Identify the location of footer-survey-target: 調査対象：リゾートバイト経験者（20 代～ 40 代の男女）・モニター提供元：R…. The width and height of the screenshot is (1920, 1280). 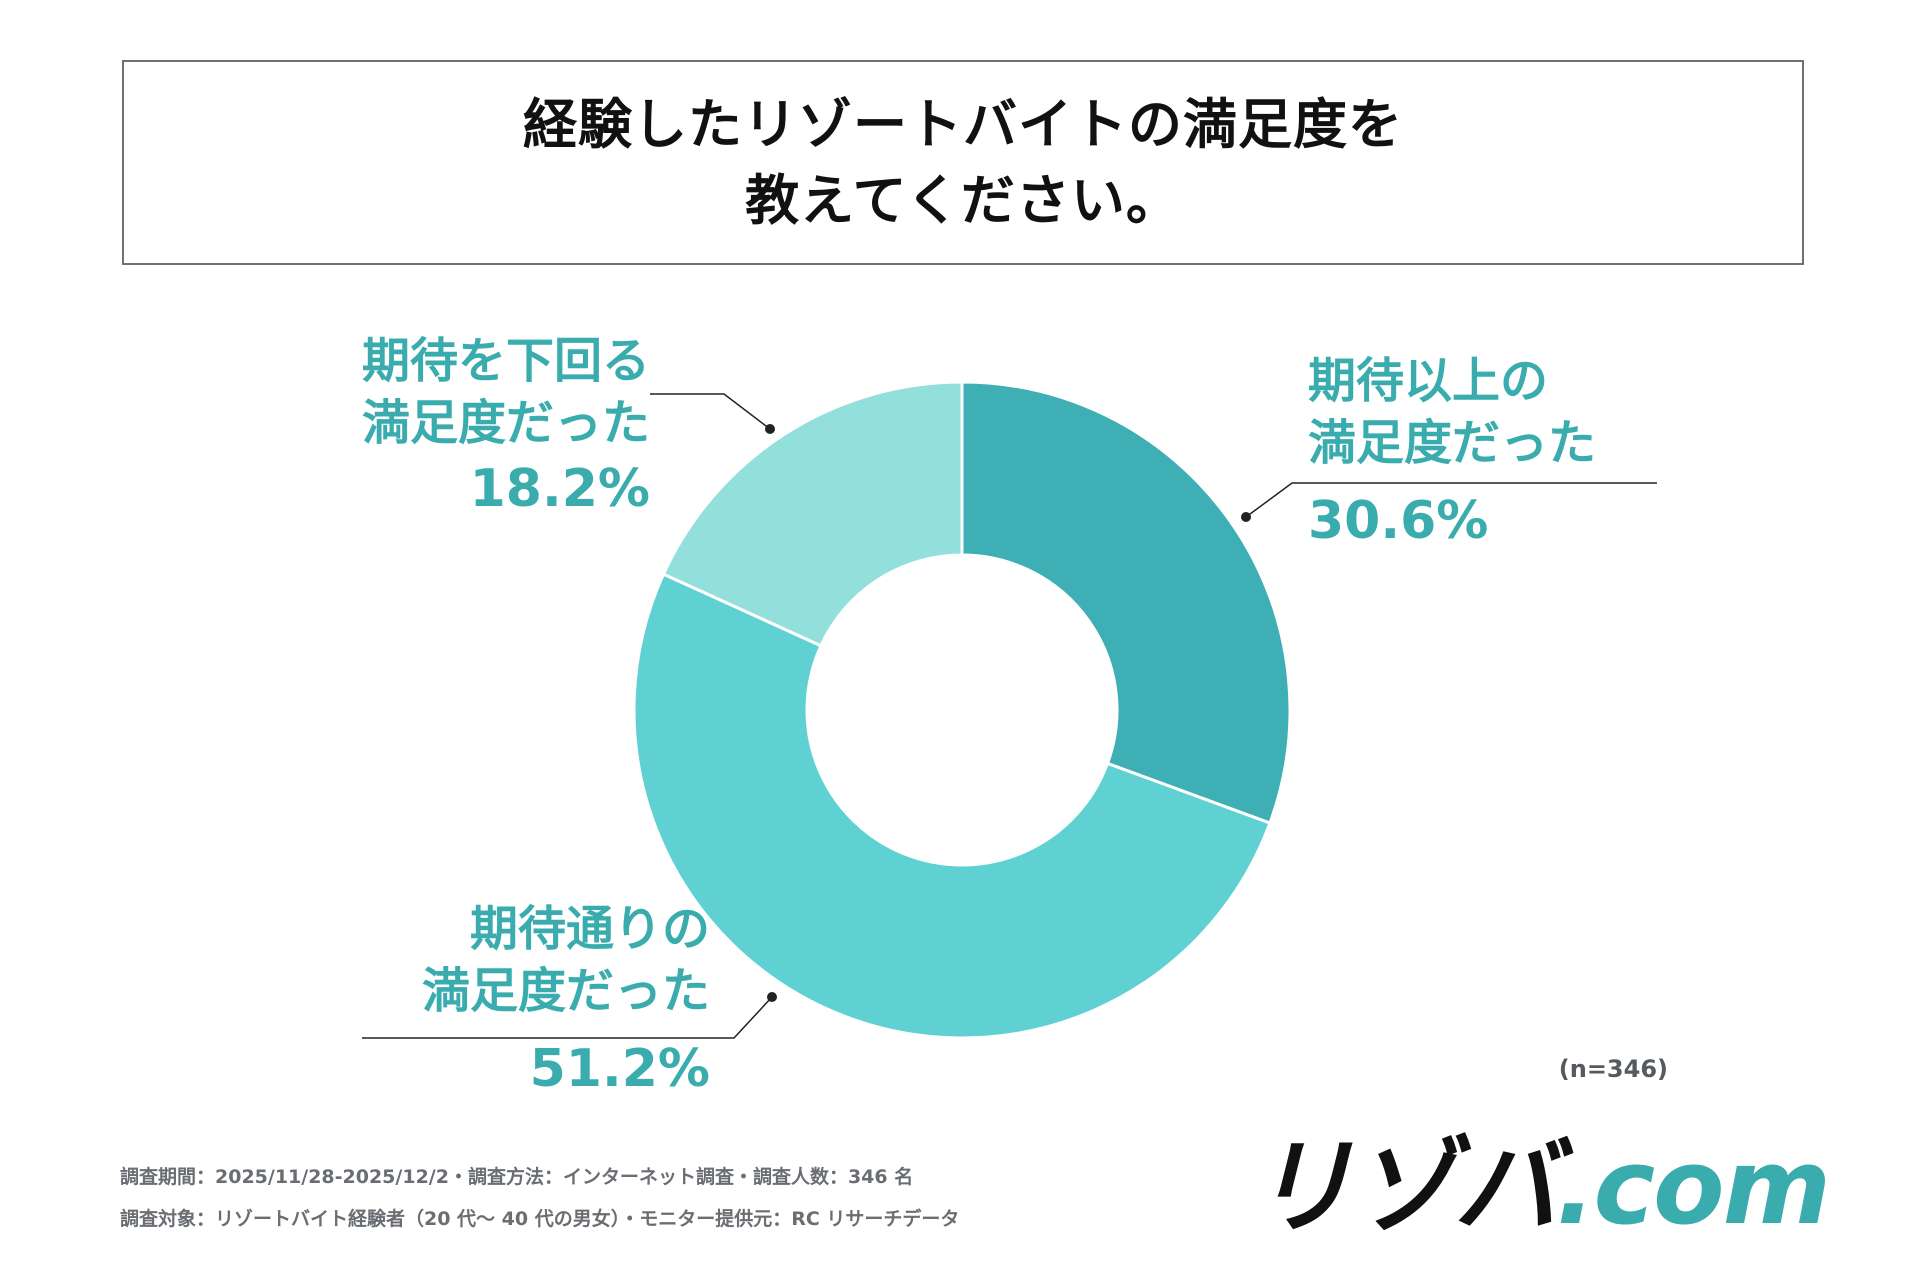
(539, 1217).